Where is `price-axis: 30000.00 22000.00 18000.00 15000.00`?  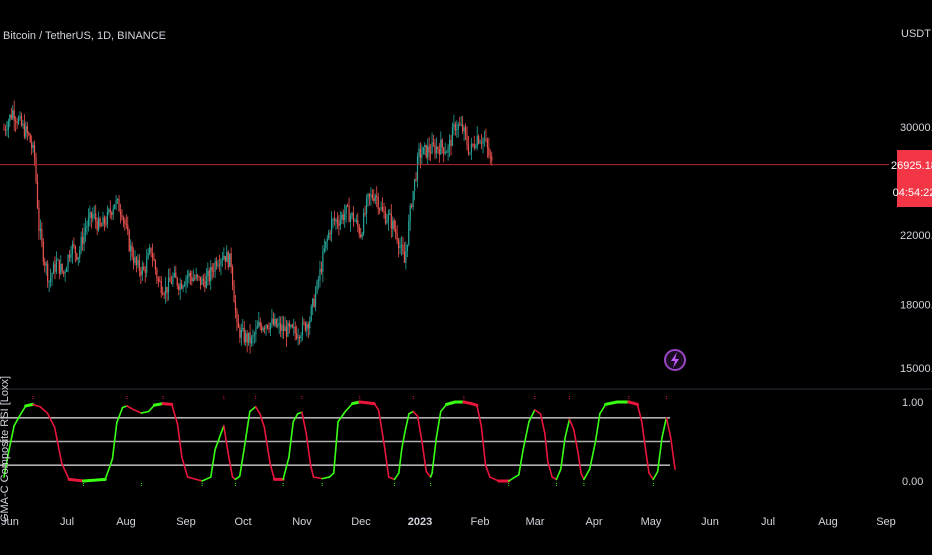 price-axis: 30000.00 22000.00 18000.00 15000.00 is located at coordinates (916, 248).